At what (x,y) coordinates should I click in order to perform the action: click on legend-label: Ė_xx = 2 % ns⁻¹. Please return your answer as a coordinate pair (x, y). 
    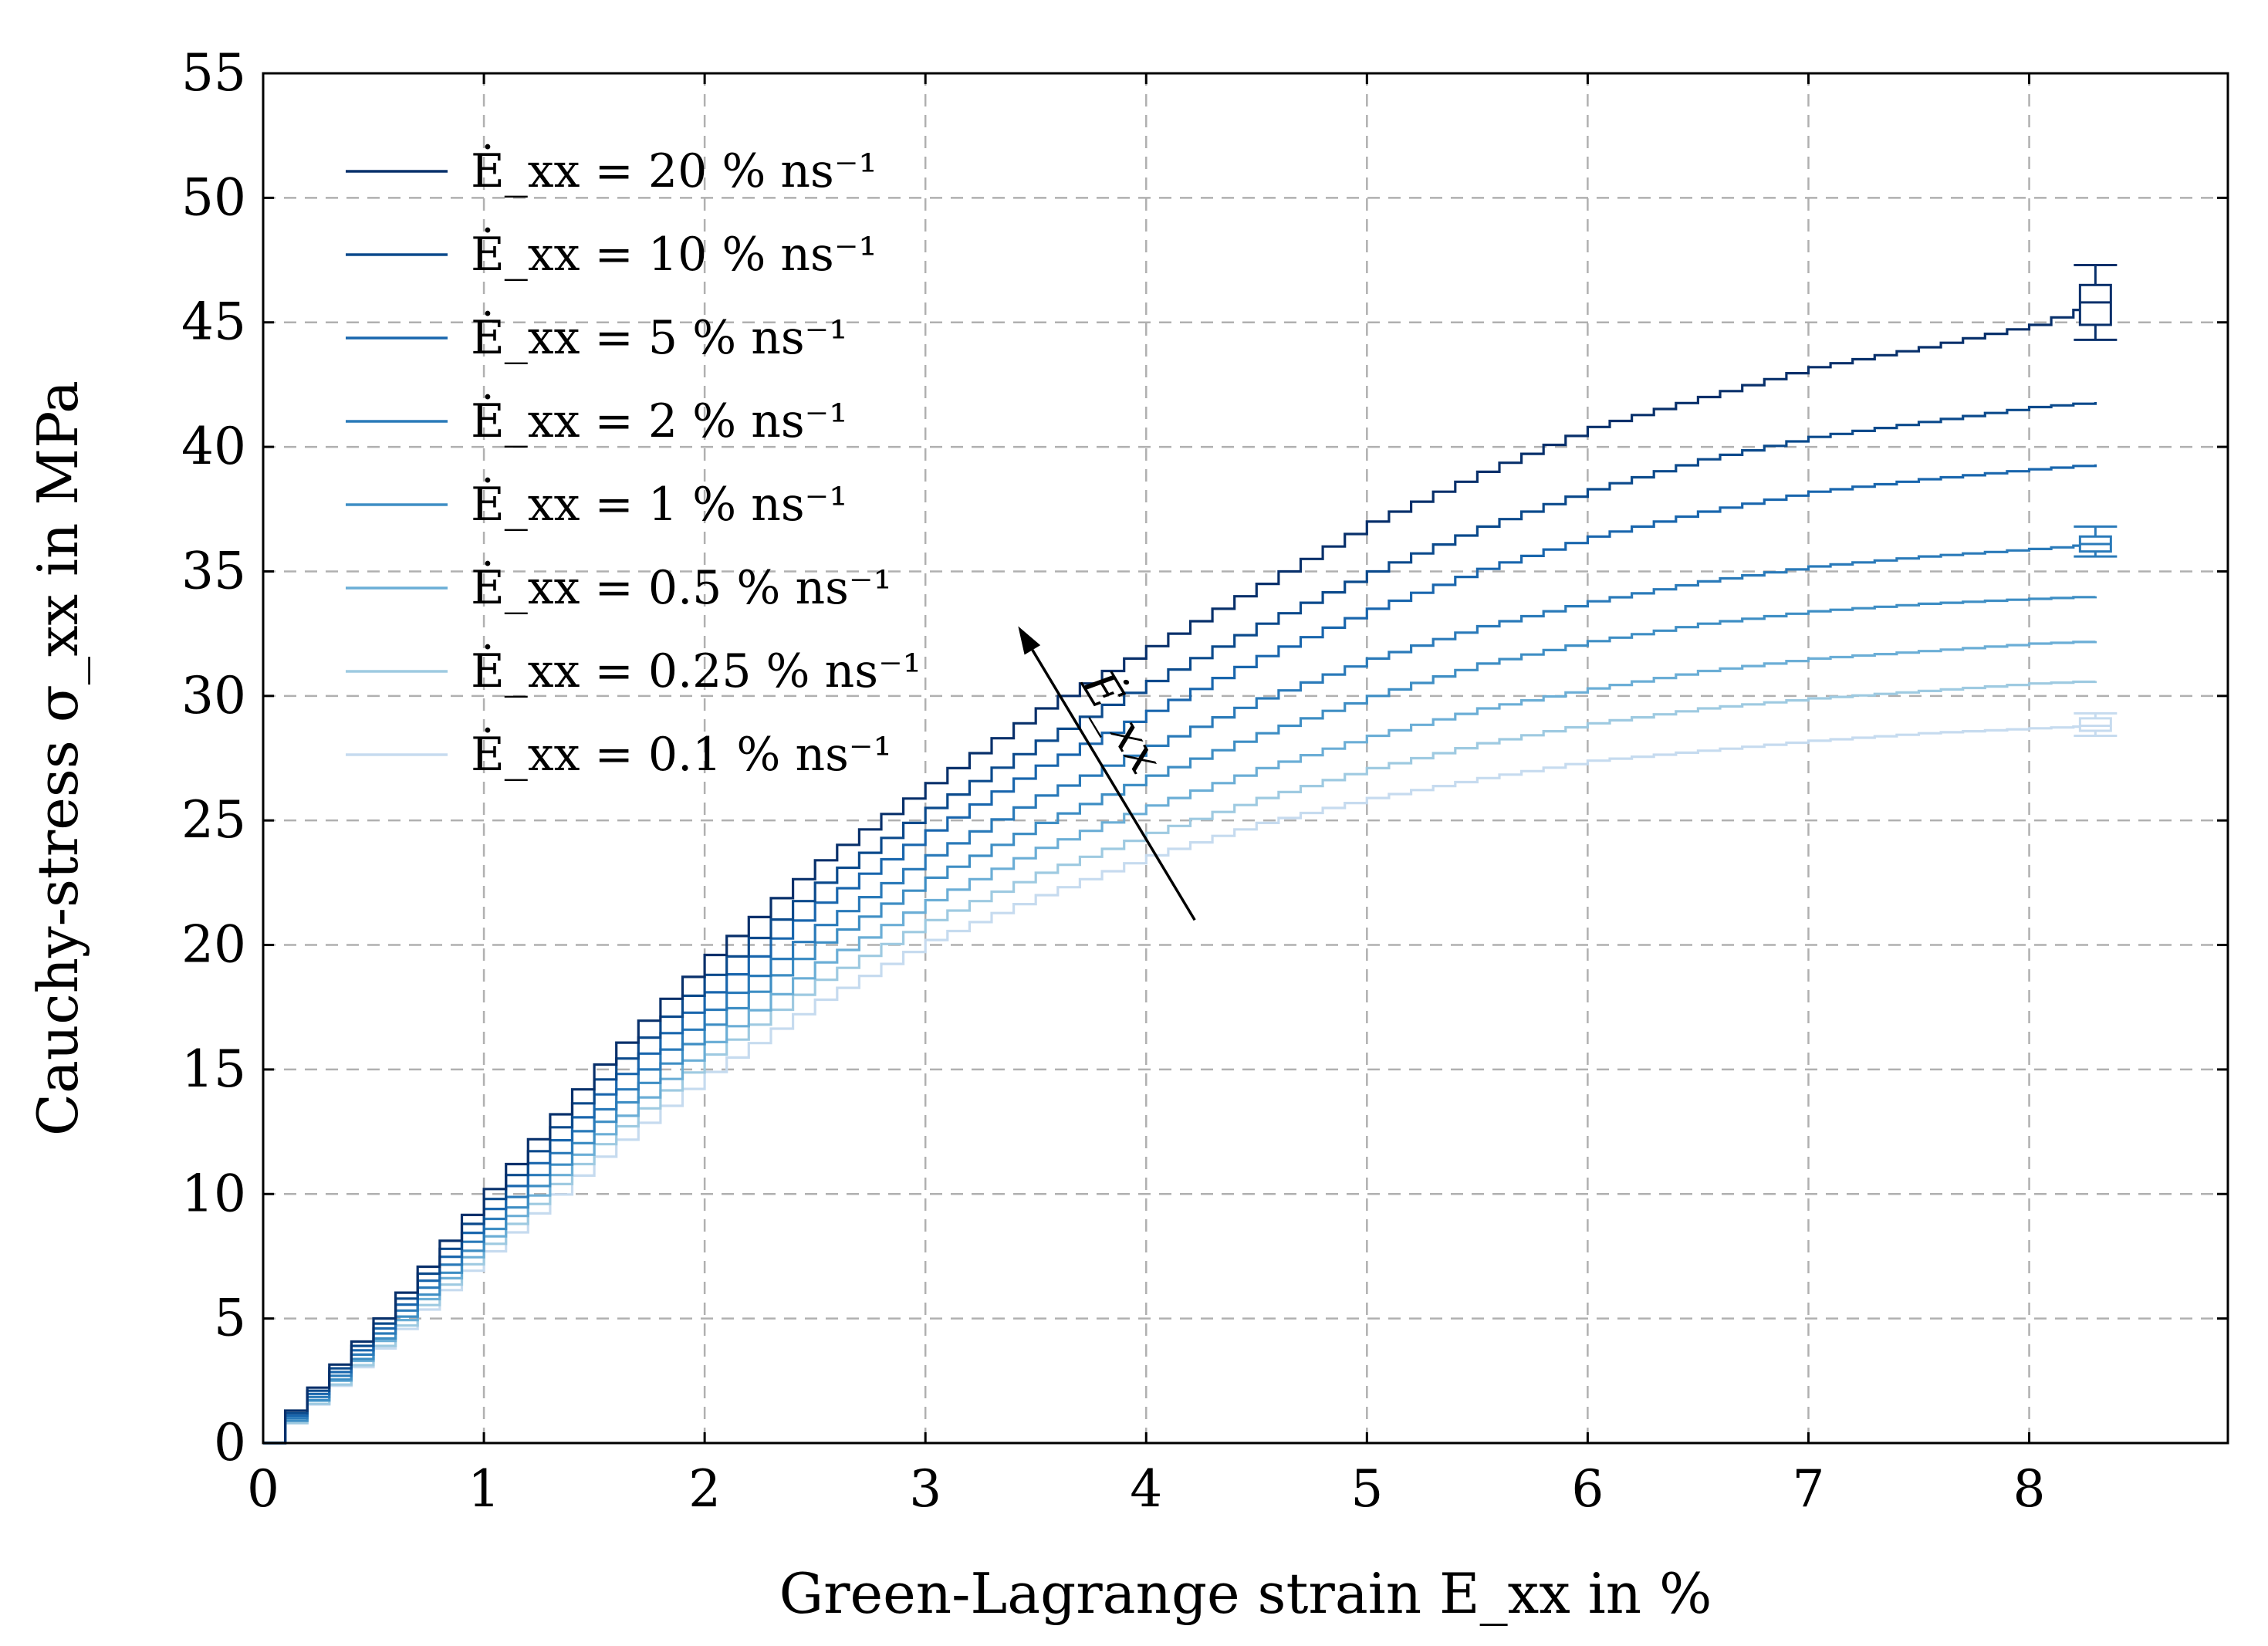
    Looking at the image, I should click on (659, 421).